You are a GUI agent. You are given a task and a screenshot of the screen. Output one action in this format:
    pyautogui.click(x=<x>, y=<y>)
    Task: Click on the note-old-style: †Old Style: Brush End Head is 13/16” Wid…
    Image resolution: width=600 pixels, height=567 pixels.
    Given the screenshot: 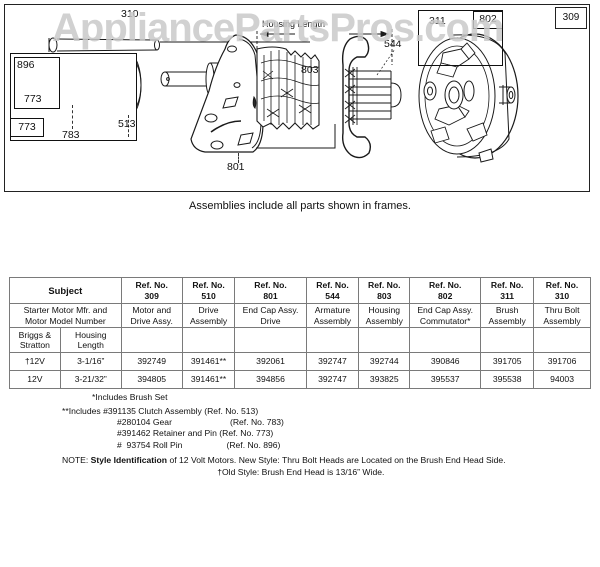 What is the action you would take?
    pyautogui.click(x=301, y=472)
    